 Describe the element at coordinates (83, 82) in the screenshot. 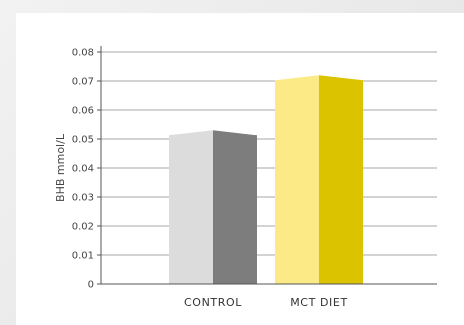

I see `y-tick-label: 0.07` at that location.